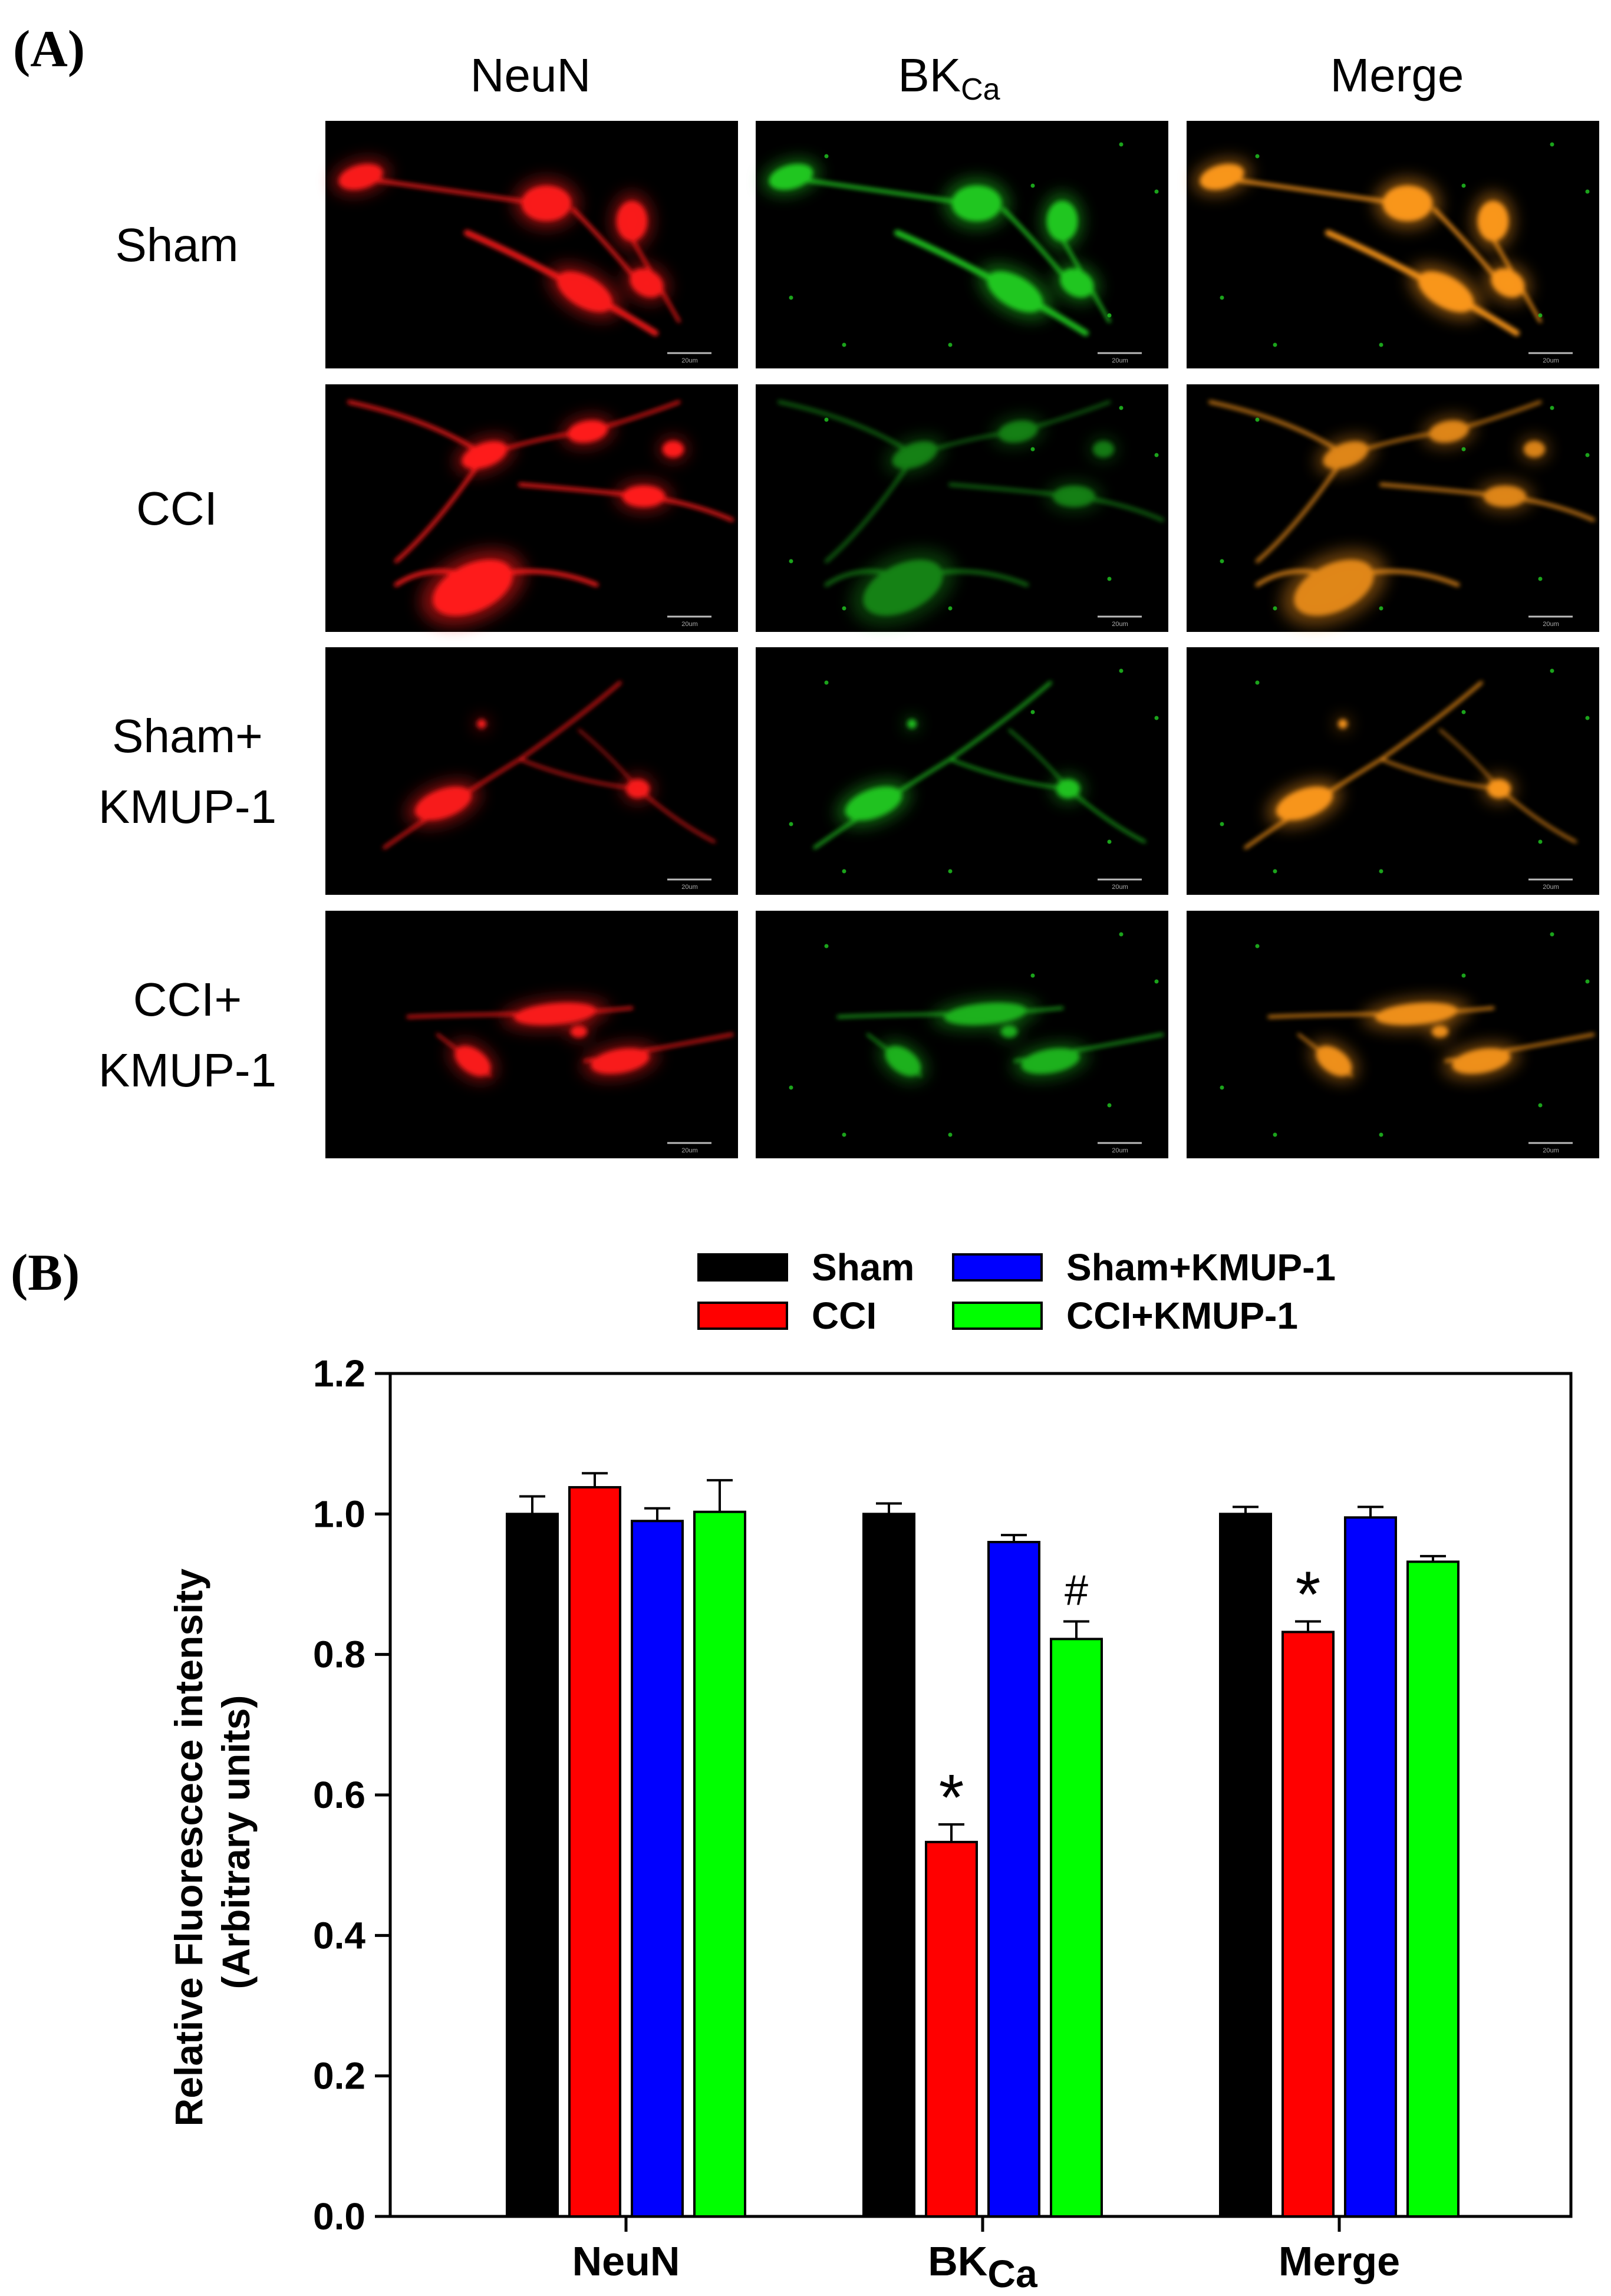 This screenshot has width=1611, height=2296. What do you see at coordinates (188, 736) in the screenshot?
I see `row-label-sham-kmup-line1: Sham+` at bounding box center [188, 736].